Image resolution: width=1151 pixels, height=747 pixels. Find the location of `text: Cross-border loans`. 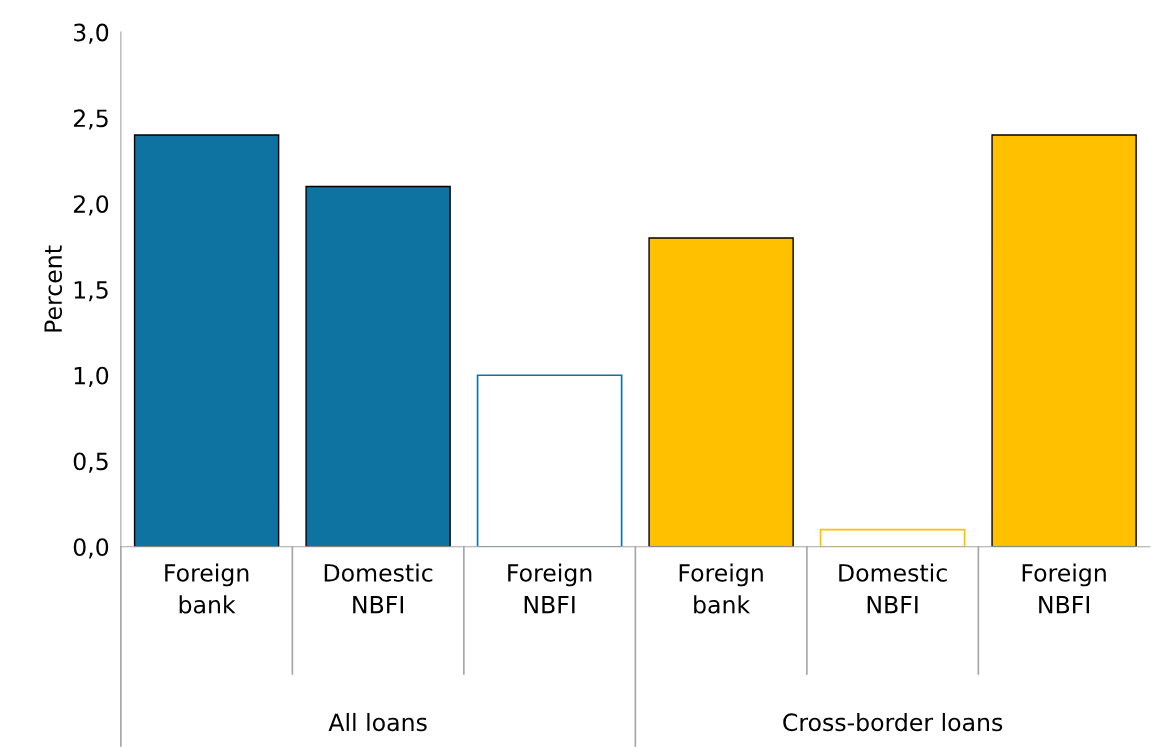

text: Cross-border loans is located at coordinates (893, 722).